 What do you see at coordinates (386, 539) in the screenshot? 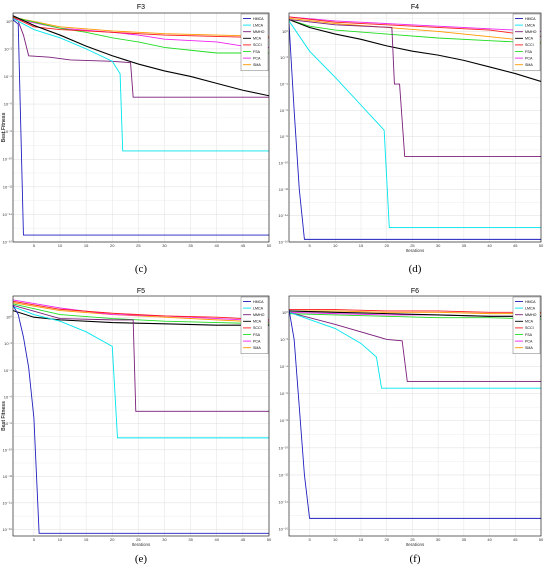
I see `x-tick-label: 20` at bounding box center [386, 539].